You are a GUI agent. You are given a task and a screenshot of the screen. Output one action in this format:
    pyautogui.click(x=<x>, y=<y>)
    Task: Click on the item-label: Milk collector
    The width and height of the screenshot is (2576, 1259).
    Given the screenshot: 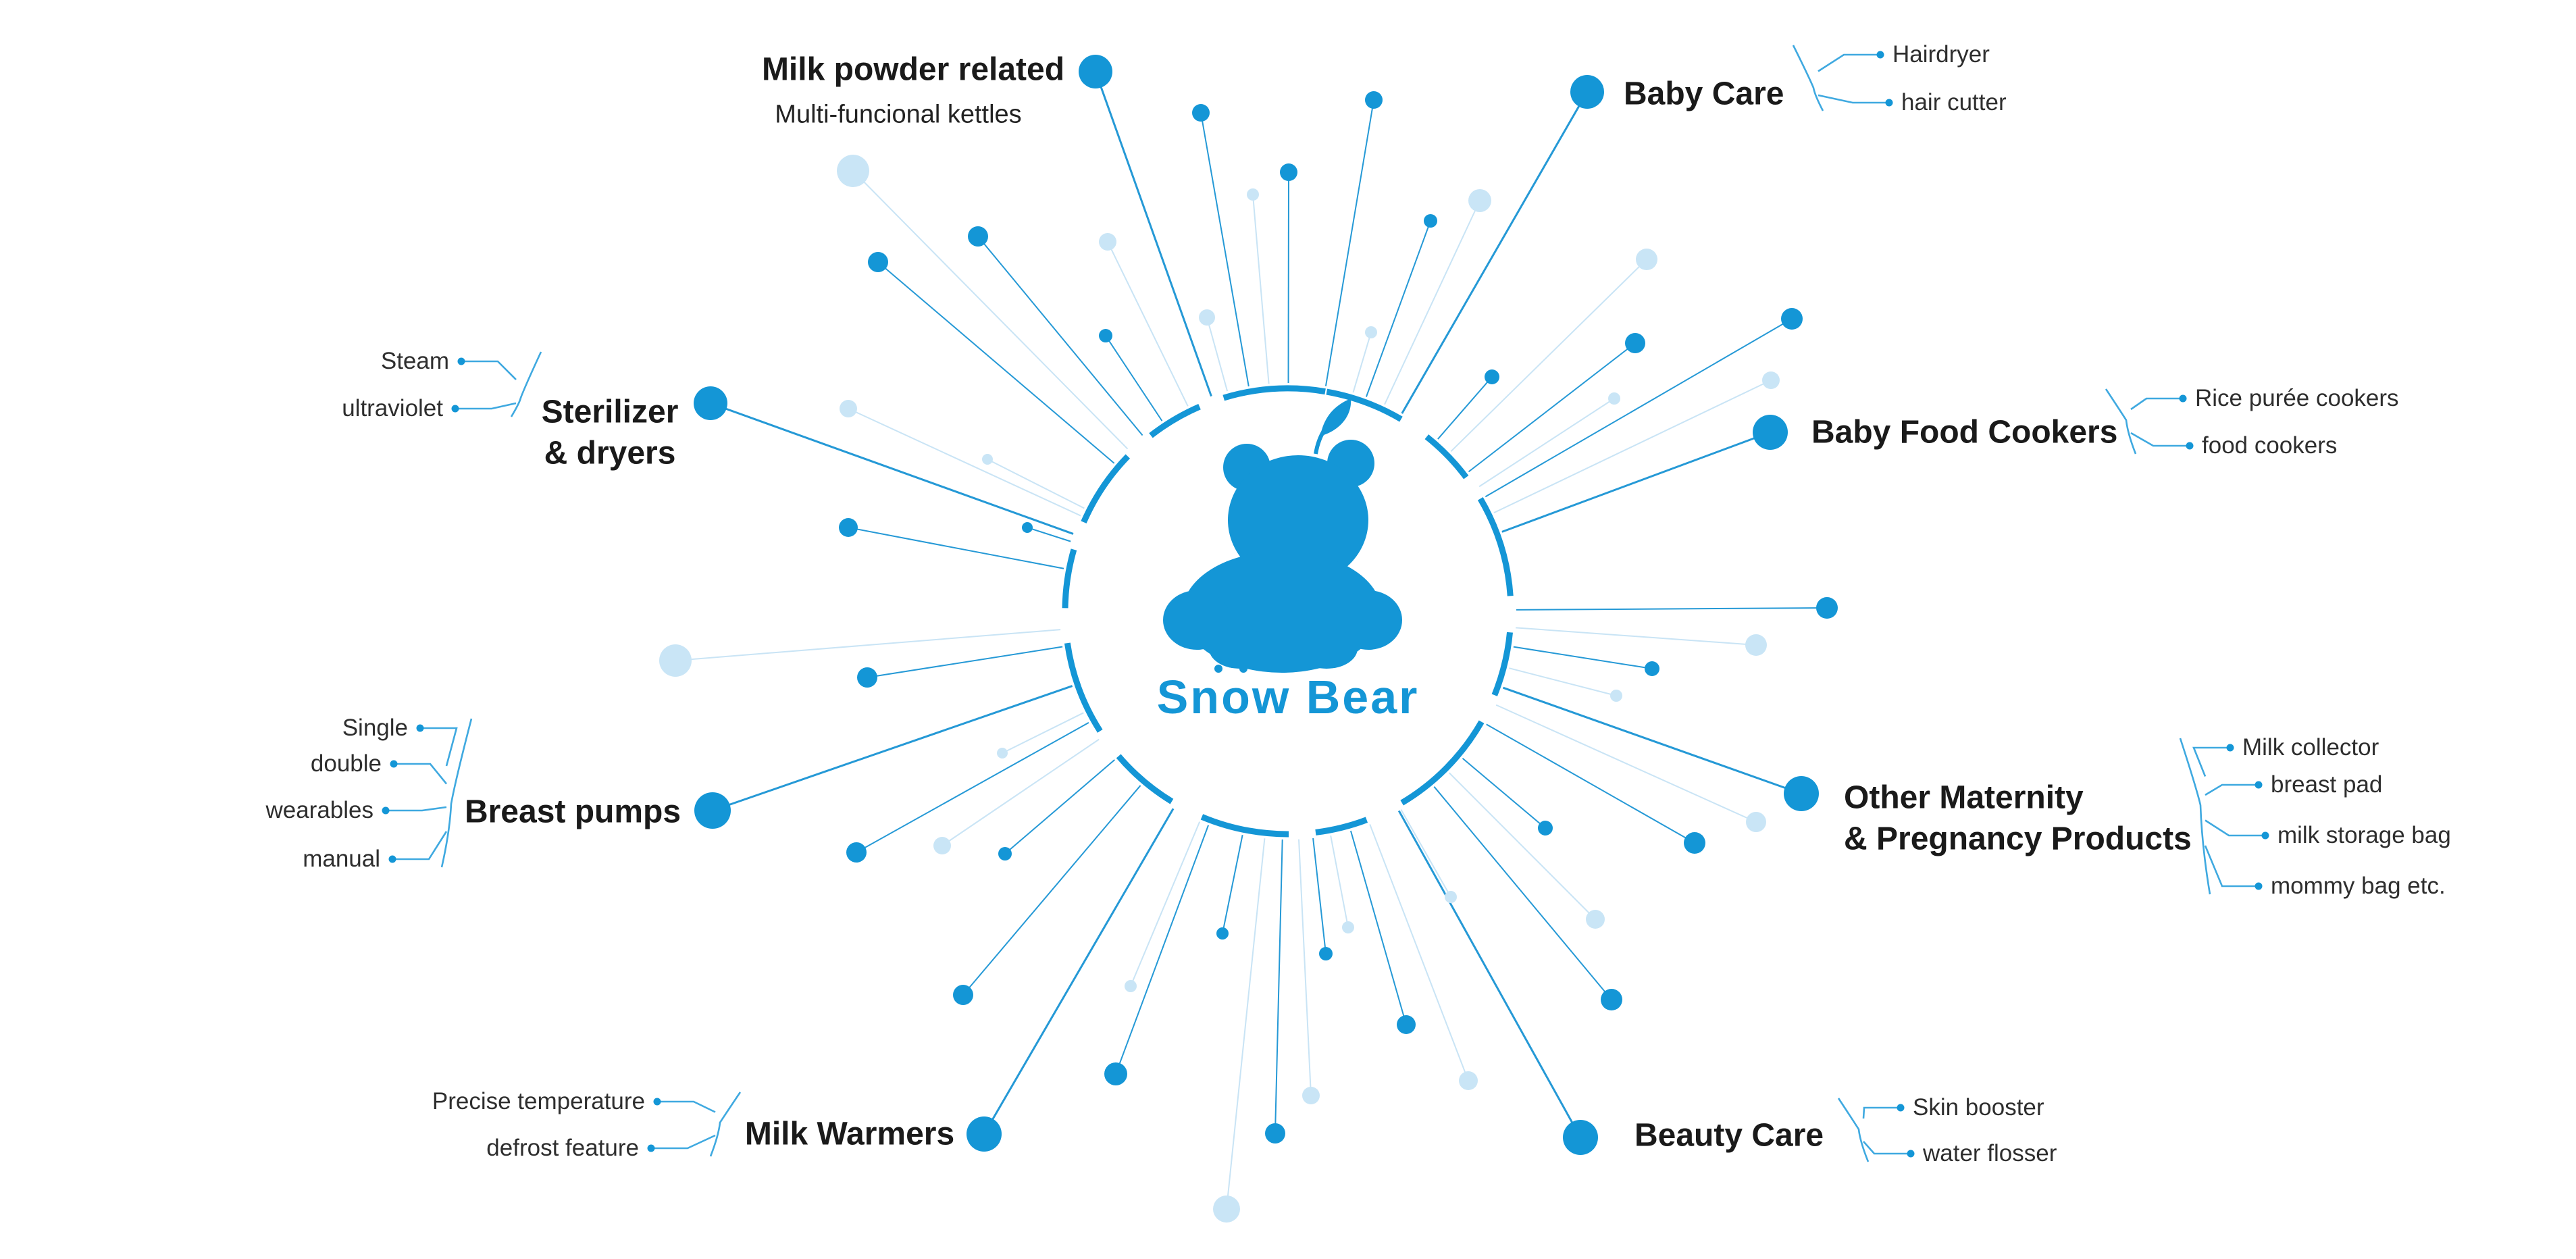 What is the action you would take?
    pyautogui.click(x=2310, y=747)
    